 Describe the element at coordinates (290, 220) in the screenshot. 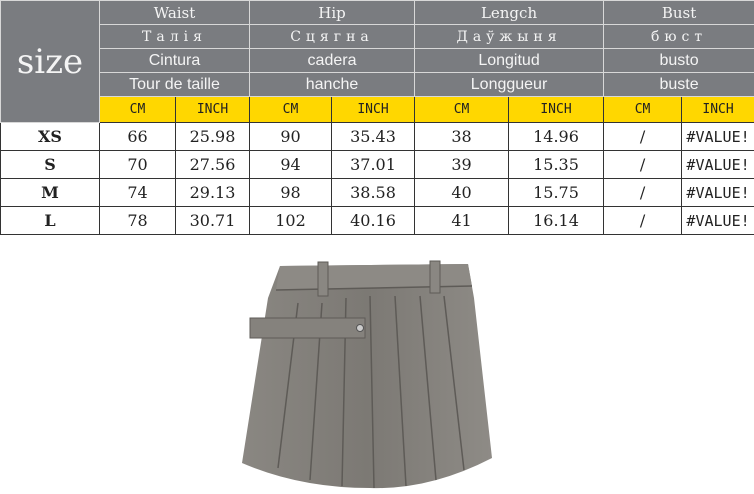

I see `cell-value: 102` at that location.